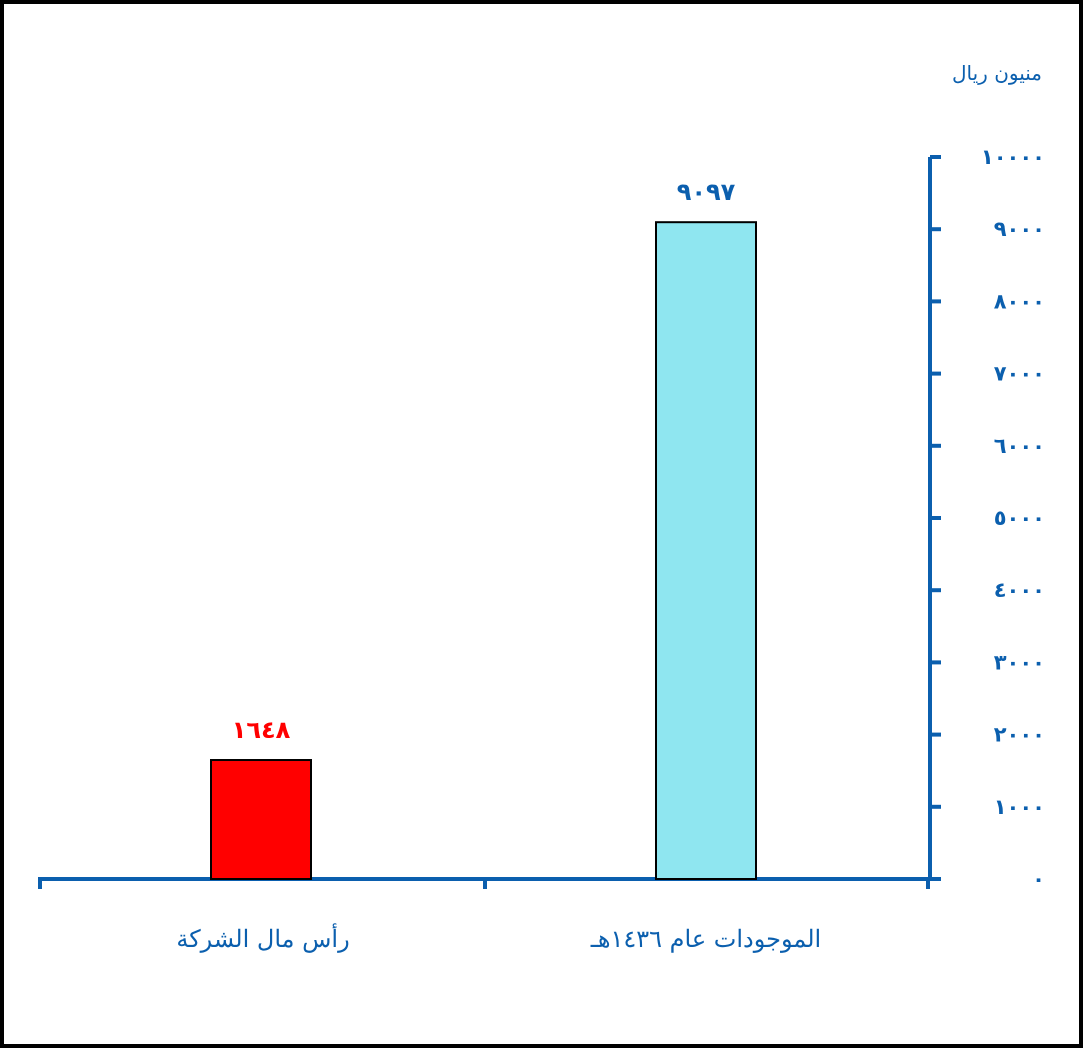 This screenshot has width=1083, height=1048. What do you see at coordinates (1019, 518) in the screenshot?
I see `y-tick-label: ٥٠٠٠` at bounding box center [1019, 518].